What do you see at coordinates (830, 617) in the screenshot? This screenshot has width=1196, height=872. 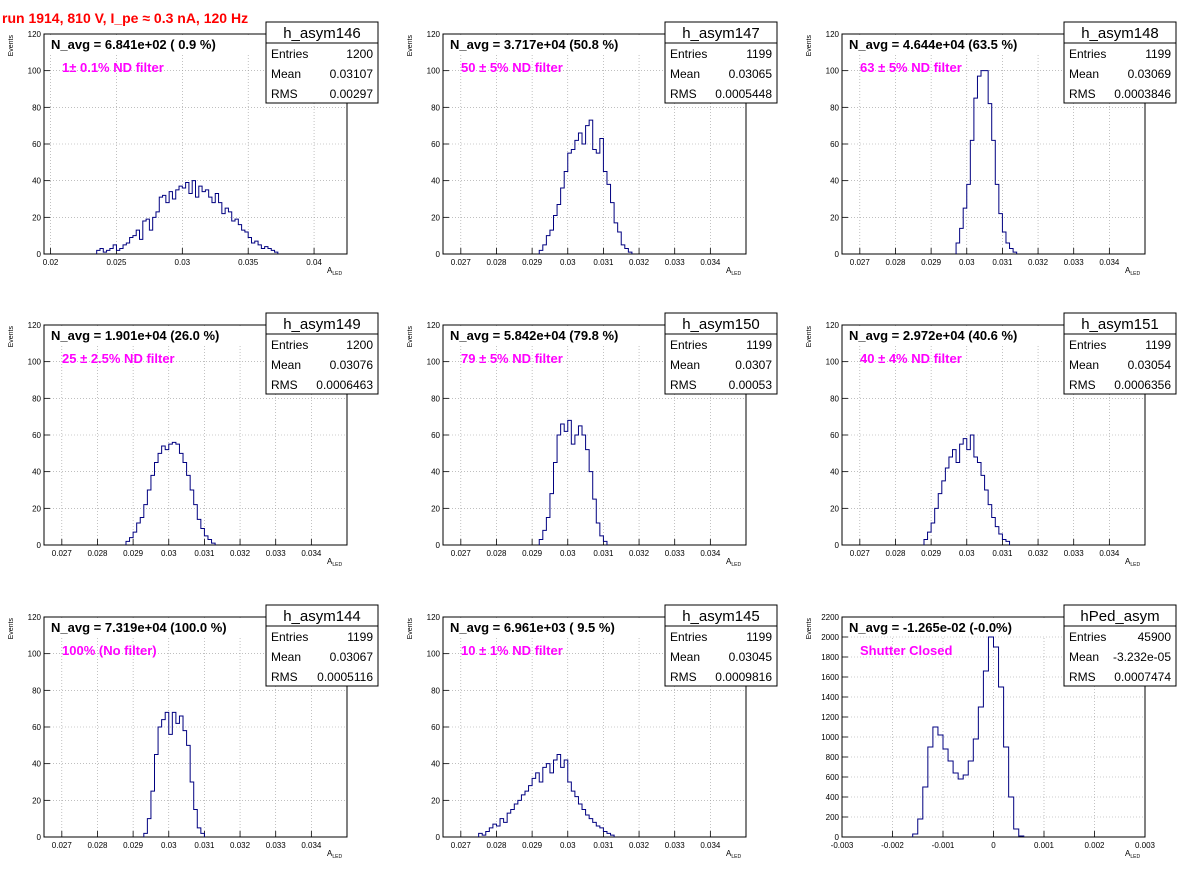 I see `y-tick-label: 2200` at bounding box center [830, 617].